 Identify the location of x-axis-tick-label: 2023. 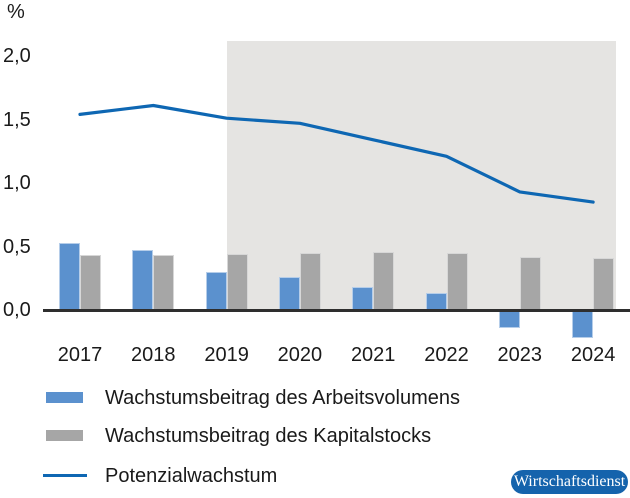
(520, 355).